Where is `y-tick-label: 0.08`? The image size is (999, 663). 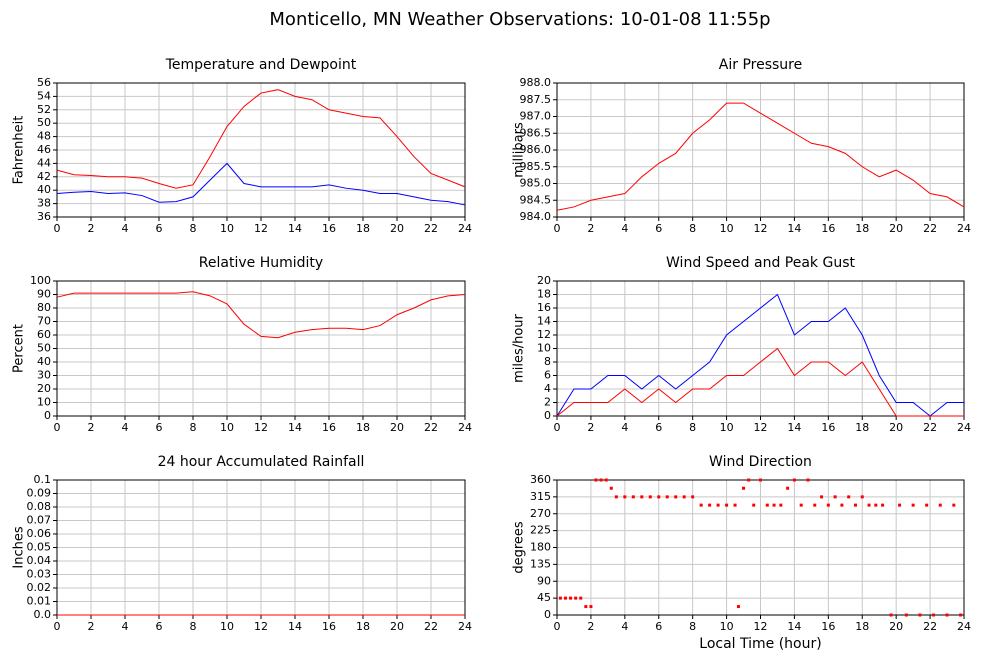 y-tick-label: 0.08 is located at coordinates (39, 506).